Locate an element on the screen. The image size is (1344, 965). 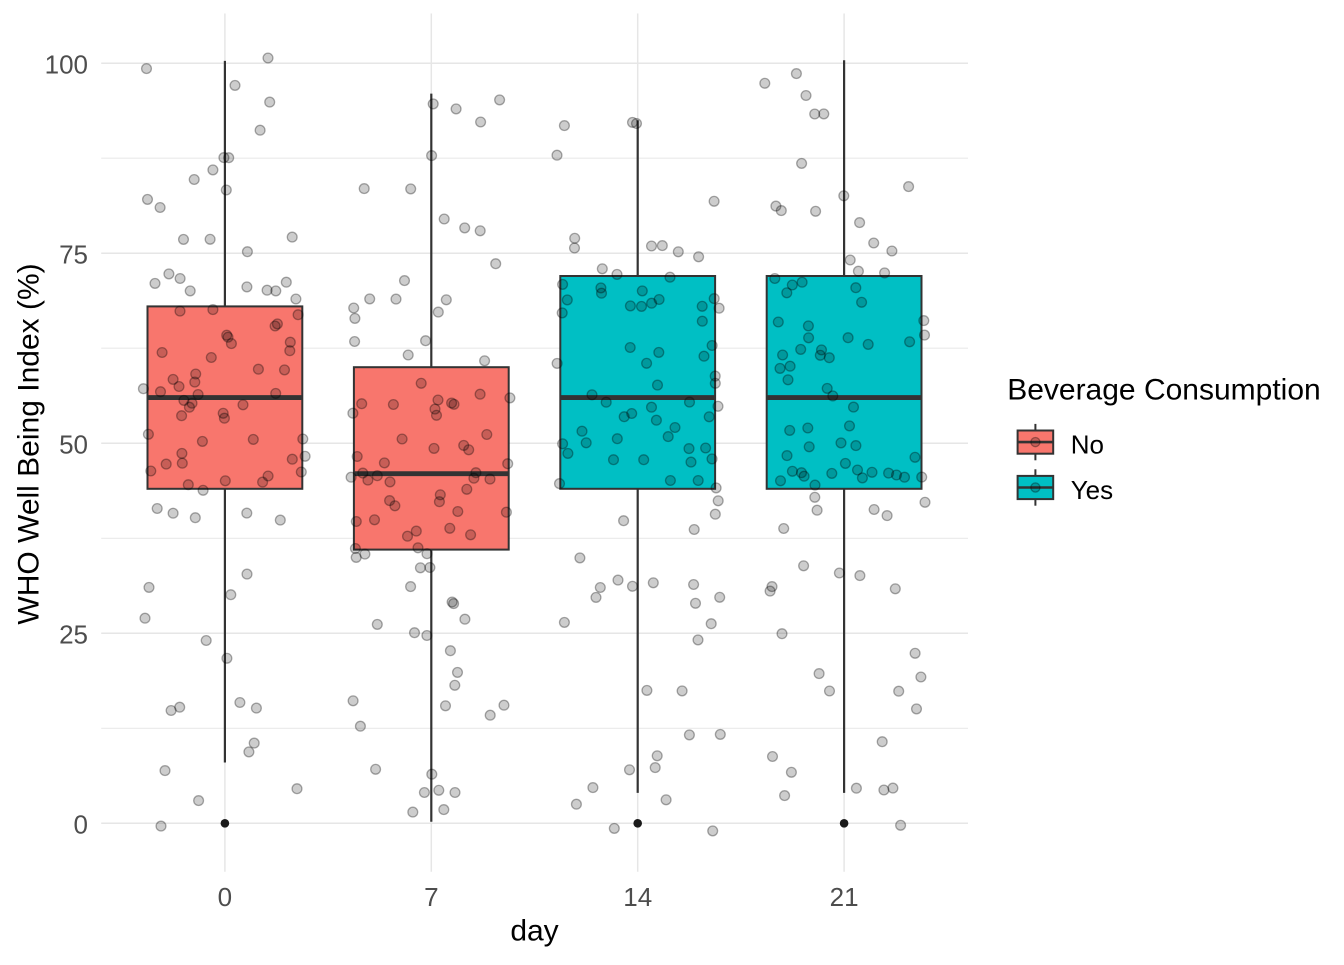
svg-text: Yes is located at coordinates (1092, 490).